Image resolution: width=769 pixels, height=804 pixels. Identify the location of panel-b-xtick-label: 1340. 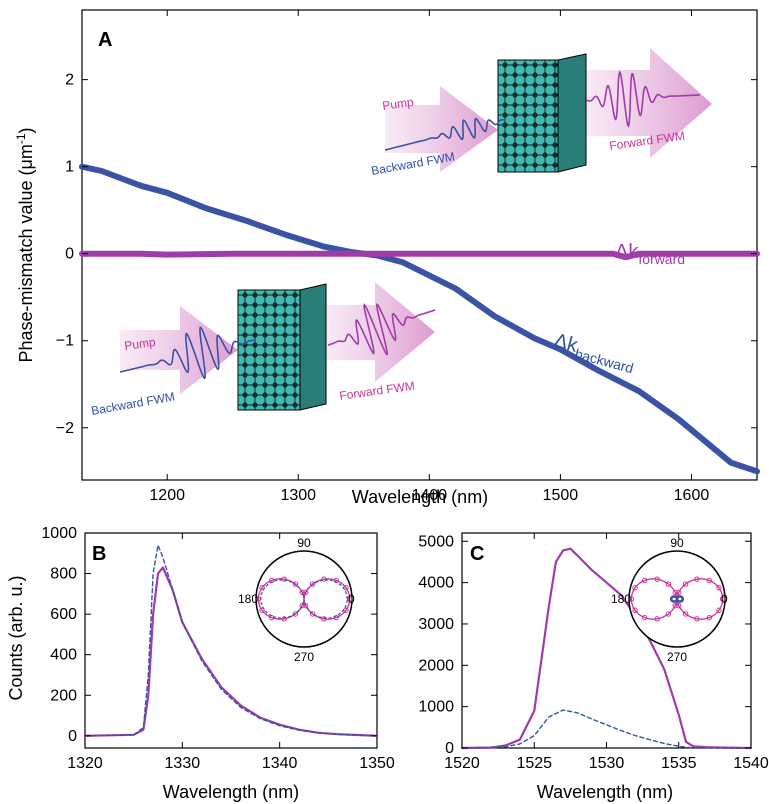
(280, 763).